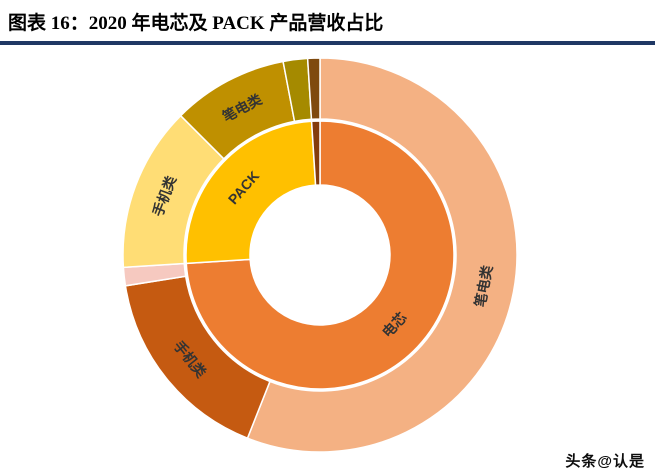 The image size is (655, 476). I want to click on watermark: 头条@认是, so click(605, 461).